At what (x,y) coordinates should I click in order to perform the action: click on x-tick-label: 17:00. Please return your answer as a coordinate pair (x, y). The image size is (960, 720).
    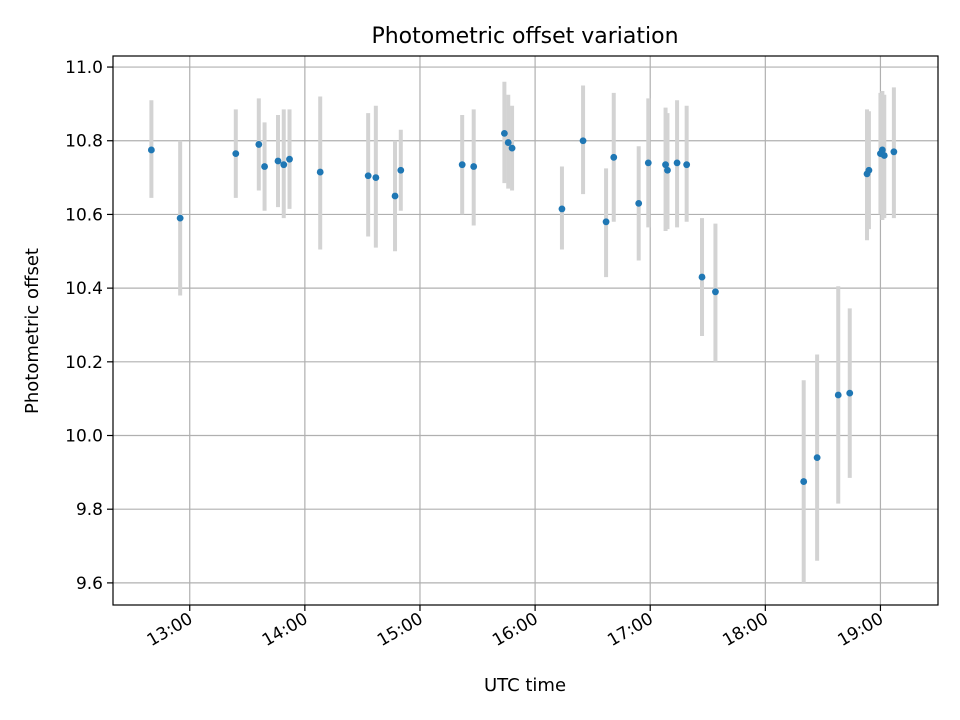
    Looking at the image, I should click on (630, 630).